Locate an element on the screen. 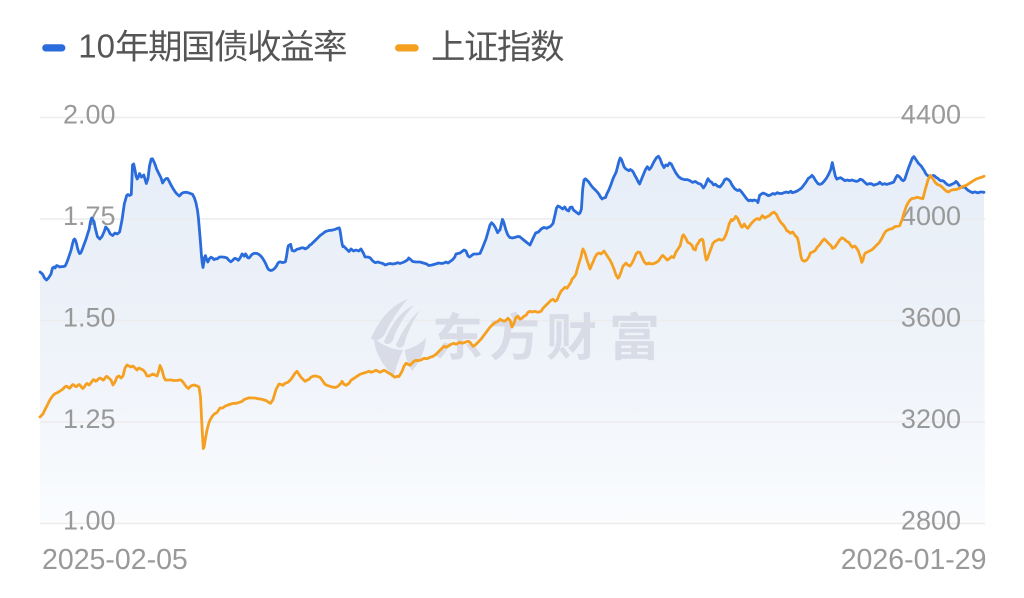 This screenshot has height=598, width=1024. svg-text: 4400 is located at coordinates (931, 115).